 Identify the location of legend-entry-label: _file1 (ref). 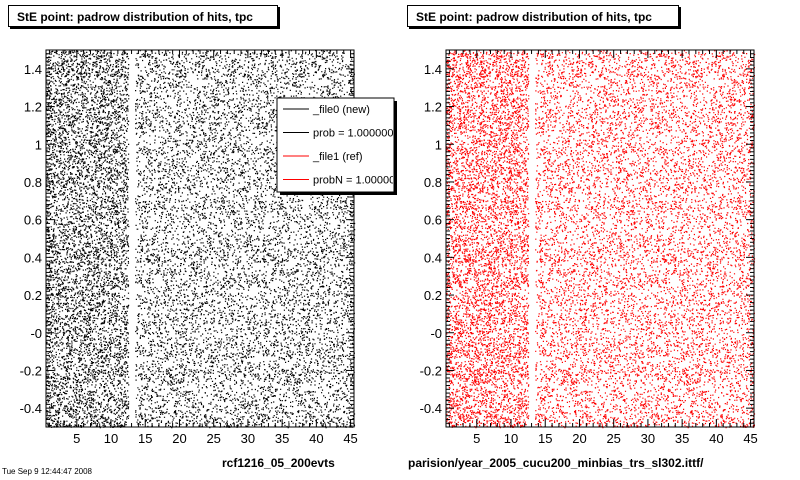
(337, 157).